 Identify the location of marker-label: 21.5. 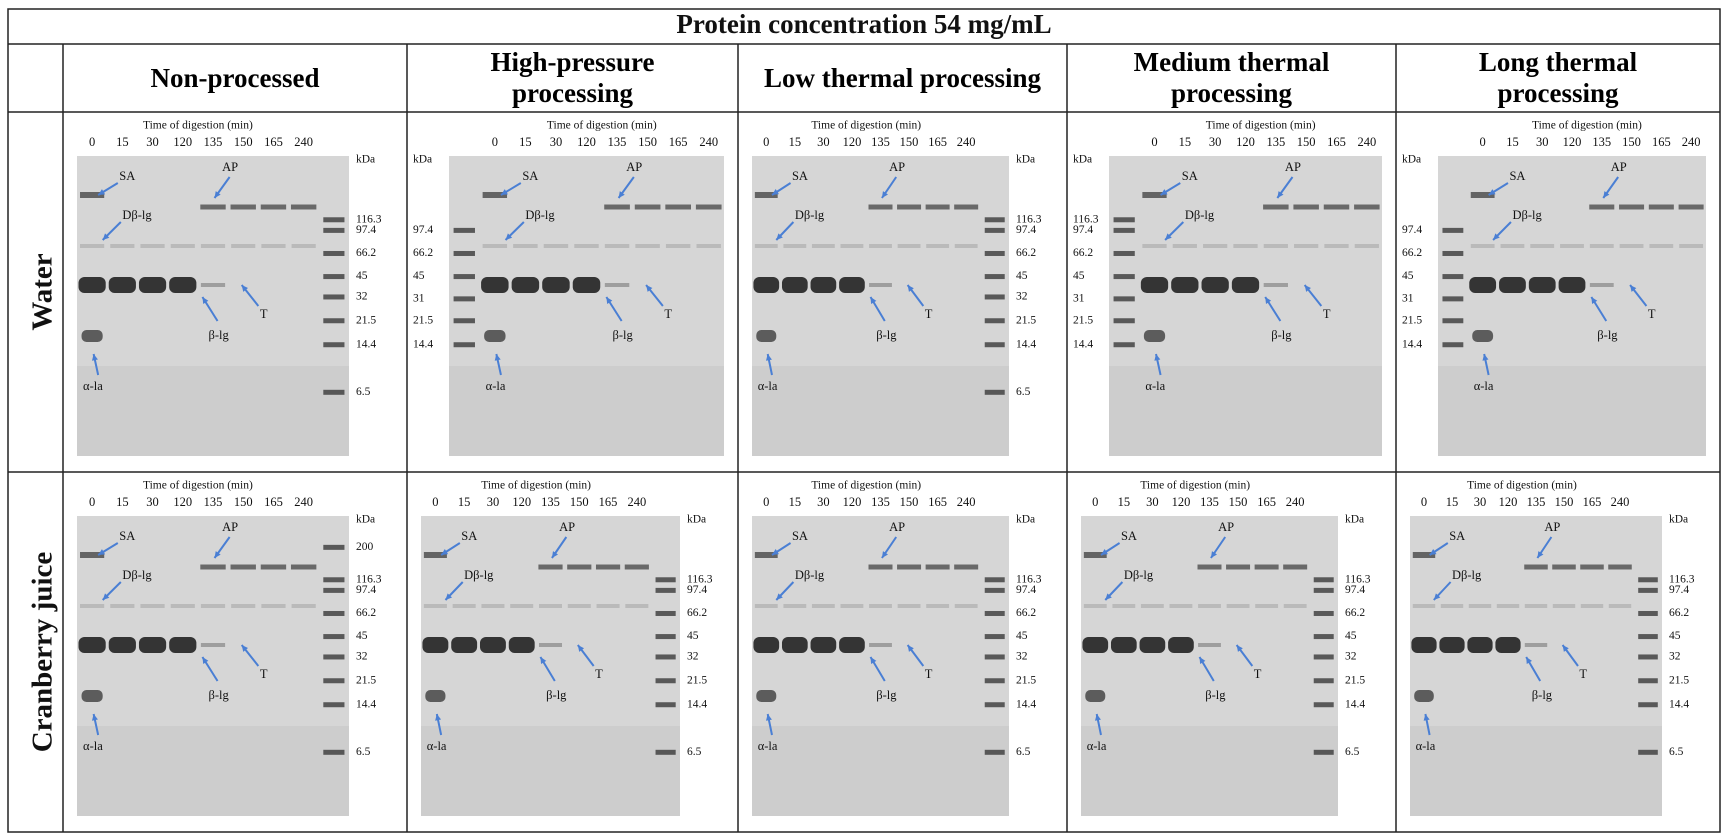
(697, 680).